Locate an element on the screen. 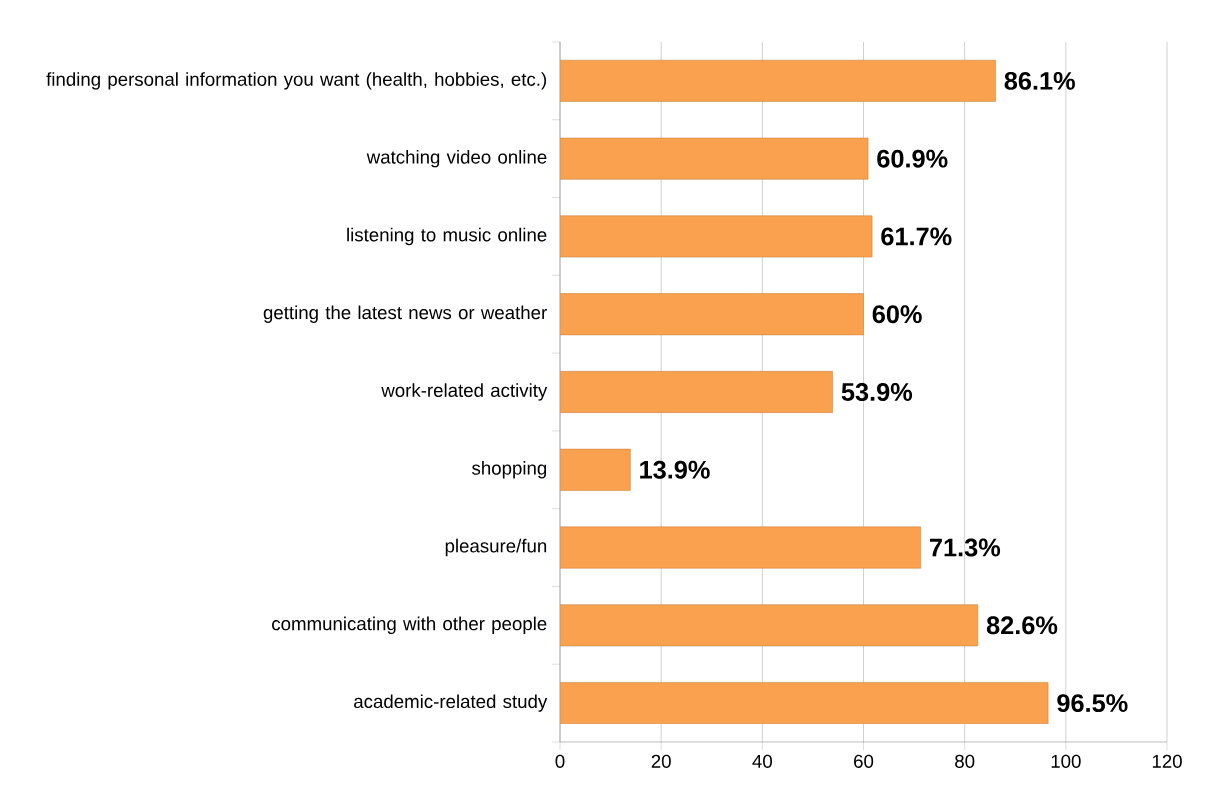  x-tick-label: 100 is located at coordinates (1066, 761).